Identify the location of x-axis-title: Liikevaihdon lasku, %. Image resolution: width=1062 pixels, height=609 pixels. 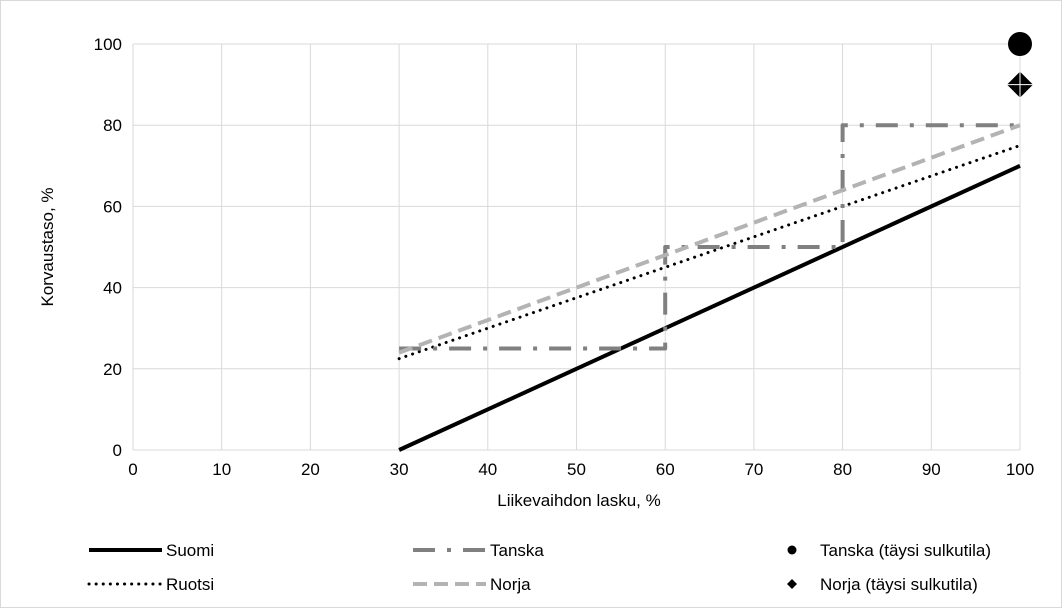
(578, 500).